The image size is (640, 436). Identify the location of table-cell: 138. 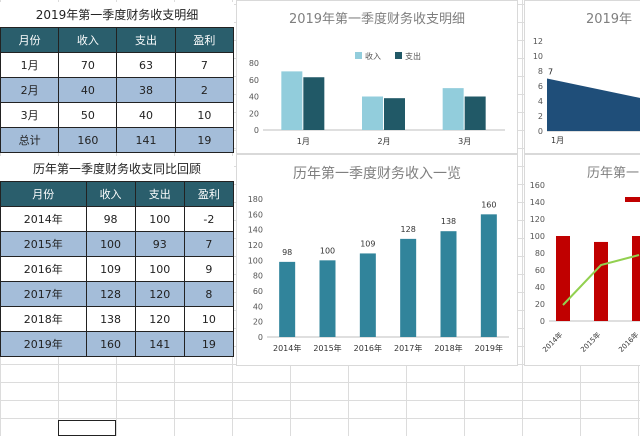
(110, 319).